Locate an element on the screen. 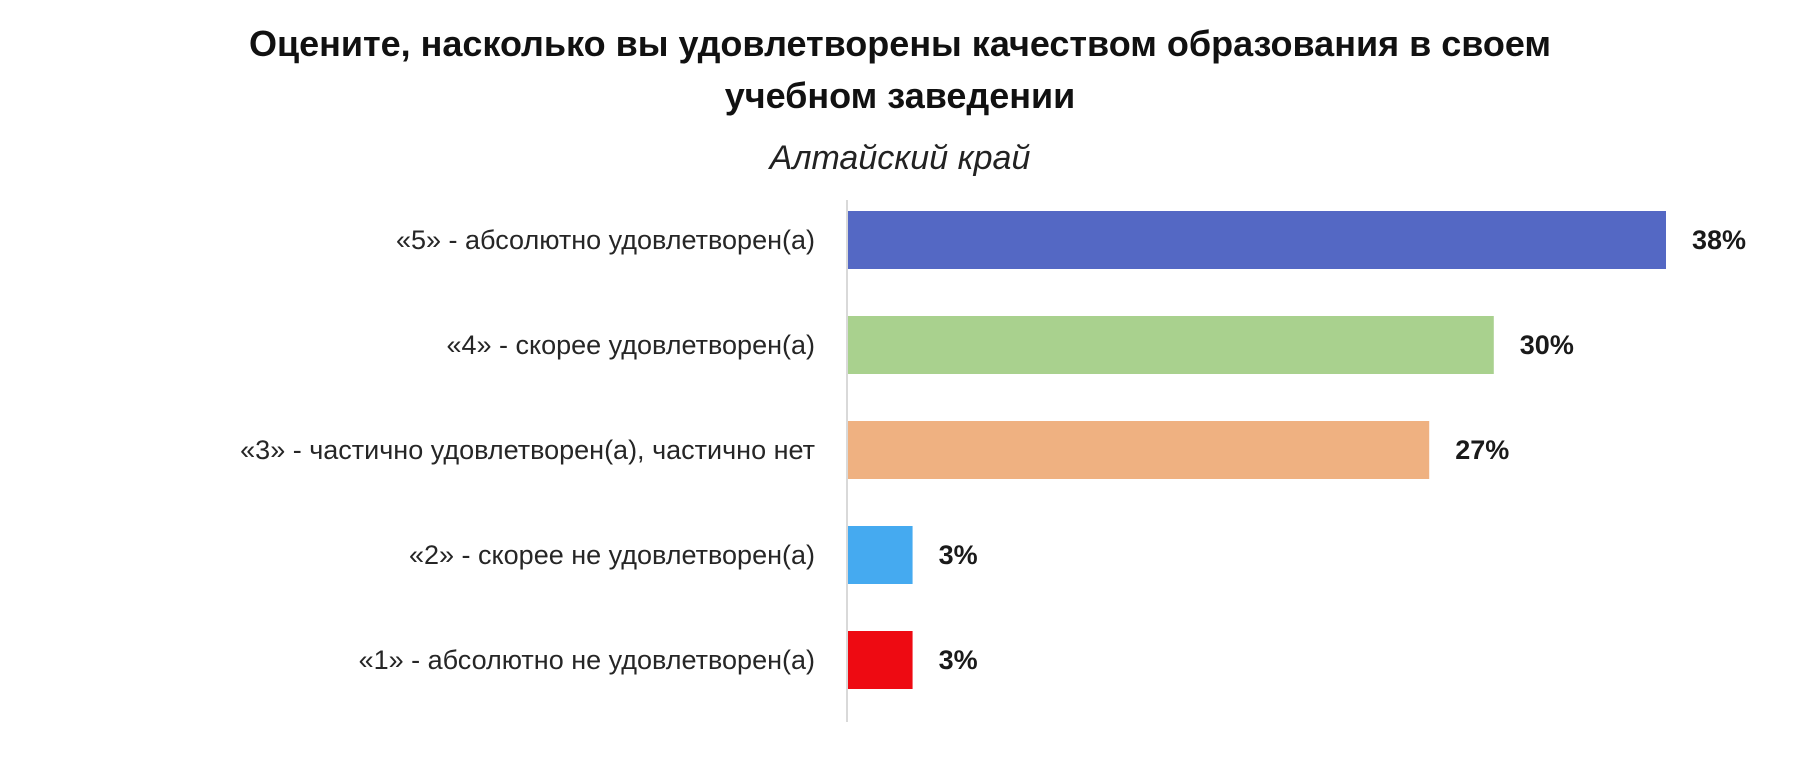 The height and width of the screenshot is (779, 1800). value-label-3: 27% is located at coordinates (1482, 450).